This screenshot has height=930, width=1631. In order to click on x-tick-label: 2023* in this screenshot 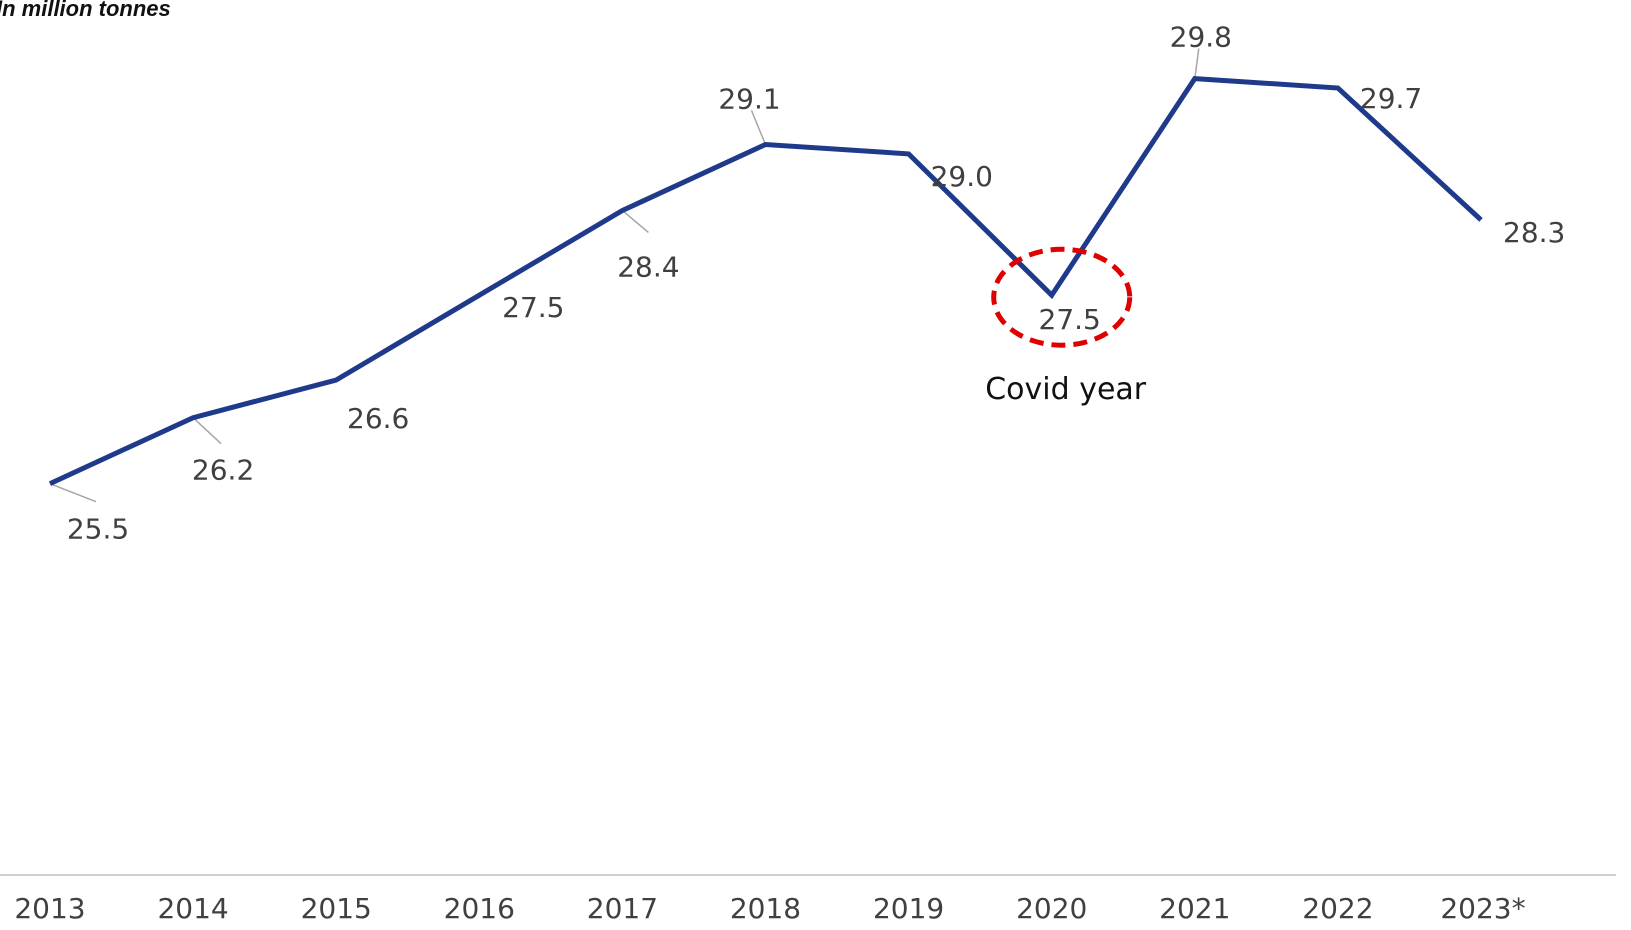, I will do `click(1482, 908)`.